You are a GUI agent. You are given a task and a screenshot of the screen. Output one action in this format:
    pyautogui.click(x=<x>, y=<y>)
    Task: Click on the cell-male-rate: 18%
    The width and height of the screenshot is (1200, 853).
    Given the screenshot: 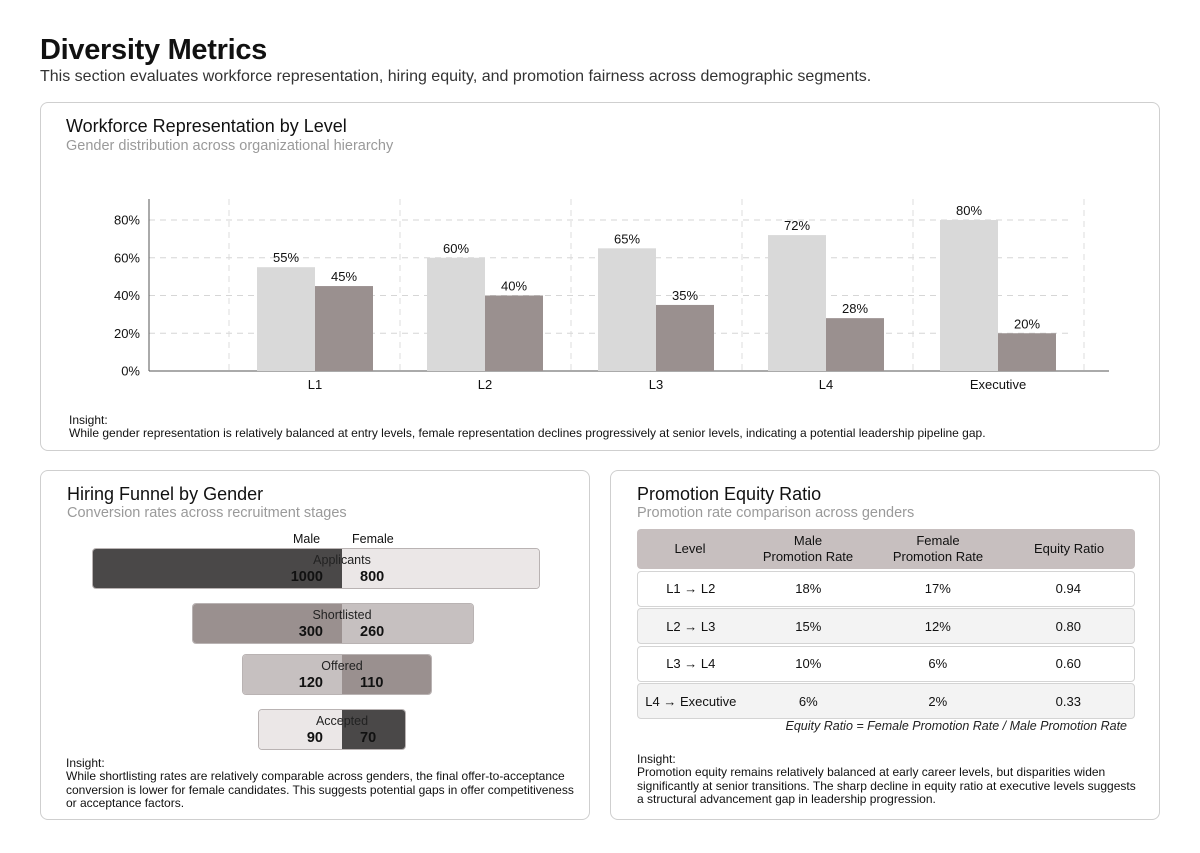 What is the action you would take?
    pyautogui.click(x=808, y=588)
    